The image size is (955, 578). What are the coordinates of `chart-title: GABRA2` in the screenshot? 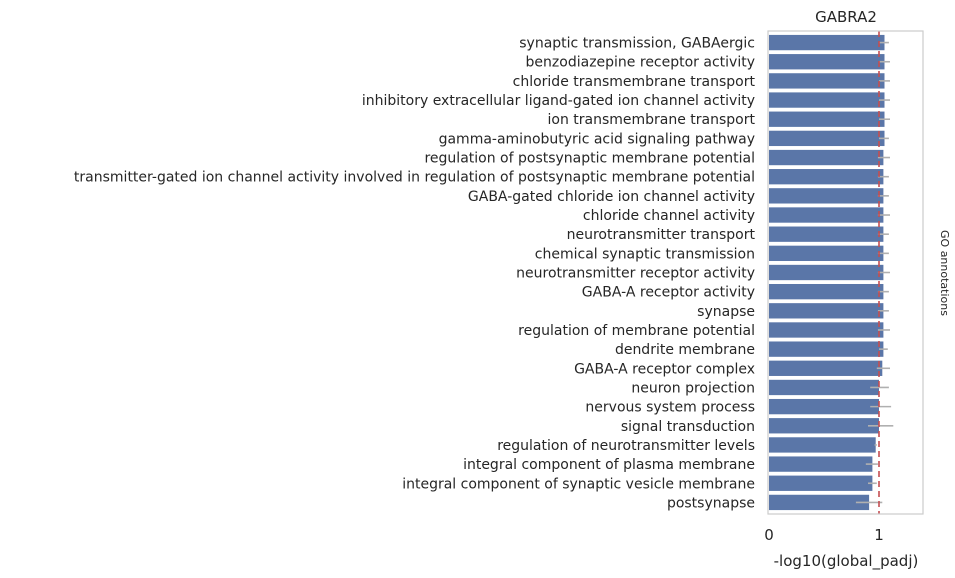 It's located at (846, 17).